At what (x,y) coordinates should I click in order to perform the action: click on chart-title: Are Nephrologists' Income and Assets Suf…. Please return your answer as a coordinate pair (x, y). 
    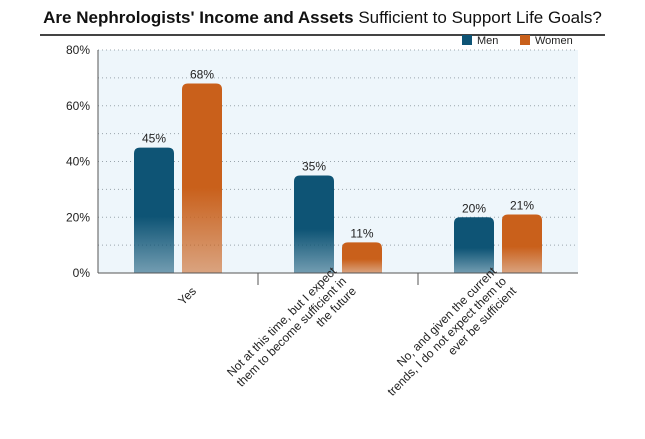
    Looking at the image, I should click on (322, 18).